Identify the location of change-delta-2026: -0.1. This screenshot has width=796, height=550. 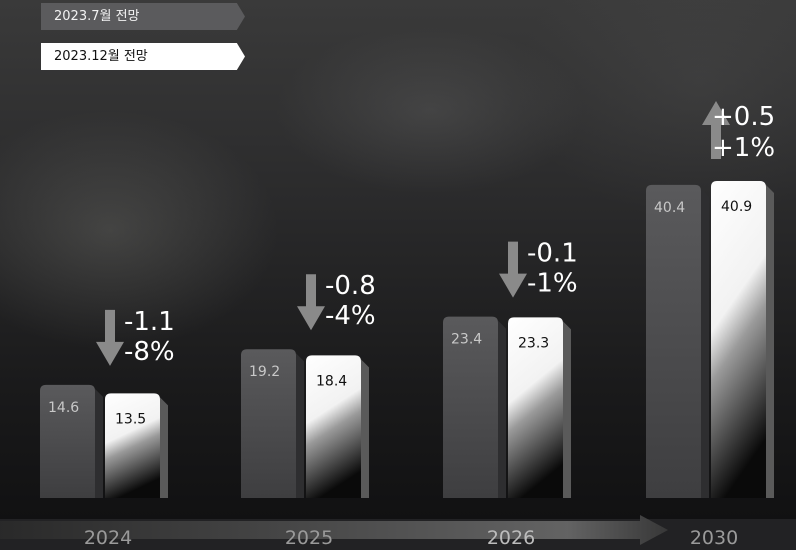
(552, 254).